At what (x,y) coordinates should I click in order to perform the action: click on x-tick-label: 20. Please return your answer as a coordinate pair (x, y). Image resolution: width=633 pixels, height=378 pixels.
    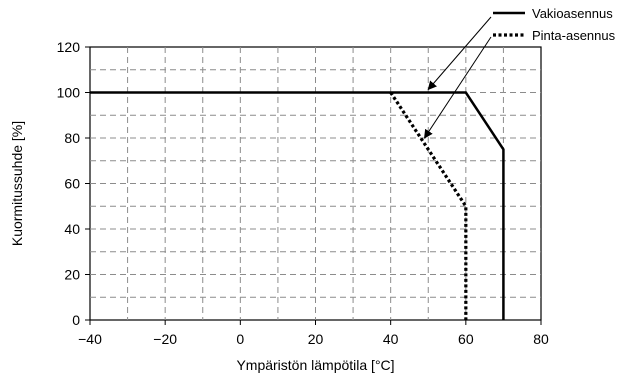
    Looking at the image, I should click on (316, 339).